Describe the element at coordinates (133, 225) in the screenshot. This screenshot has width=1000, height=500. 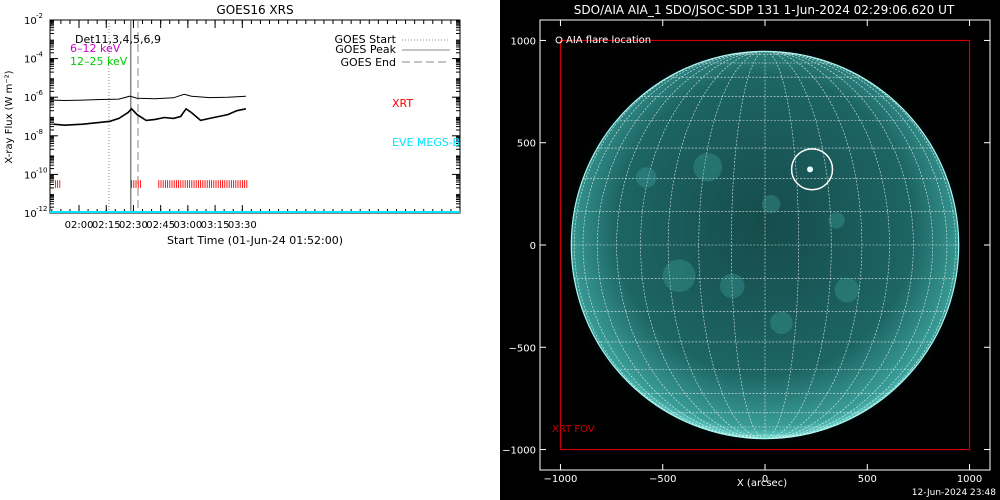
I see `x-tick-label: 02:30` at that location.